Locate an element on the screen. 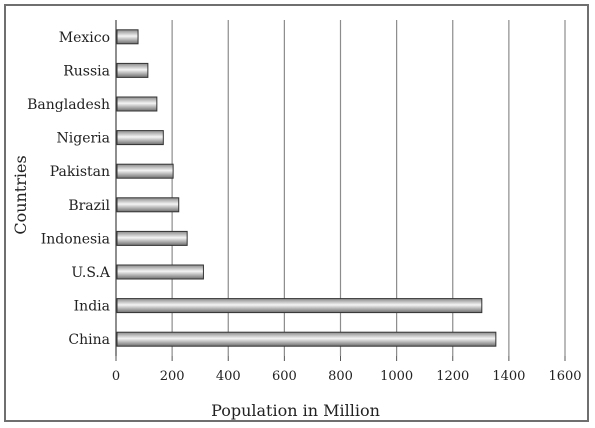 The height and width of the screenshot is (428, 595). category-label: China is located at coordinates (89, 340).